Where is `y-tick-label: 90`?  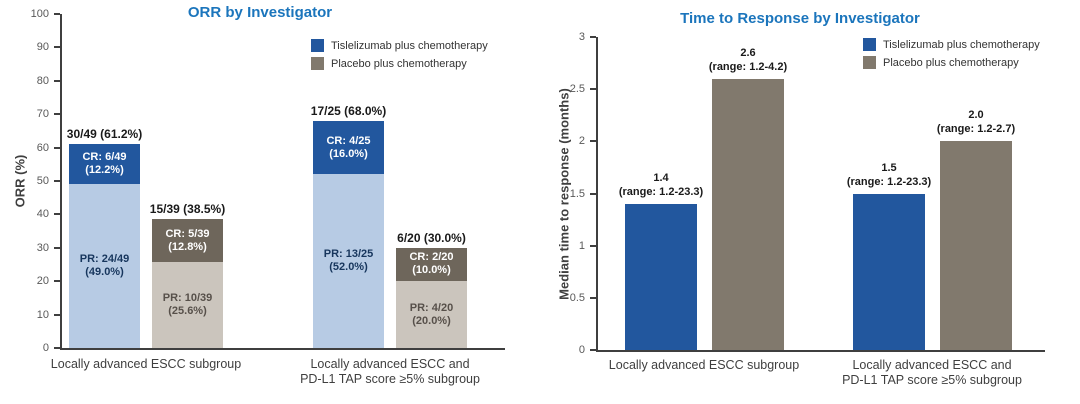 y-tick-label: 90 is located at coordinates (42, 47).